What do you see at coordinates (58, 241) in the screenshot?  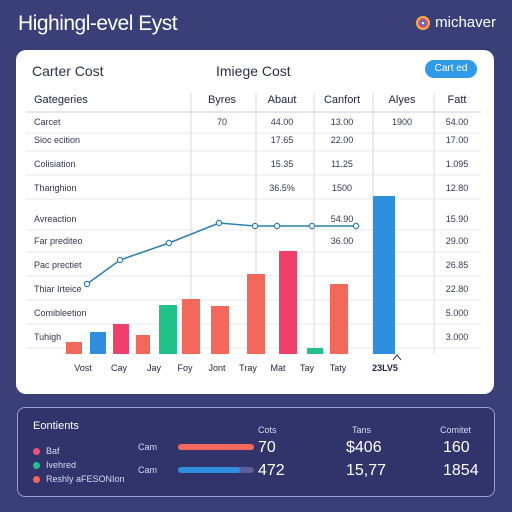 I see `row-label: Far prediteo` at bounding box center [58, 241].